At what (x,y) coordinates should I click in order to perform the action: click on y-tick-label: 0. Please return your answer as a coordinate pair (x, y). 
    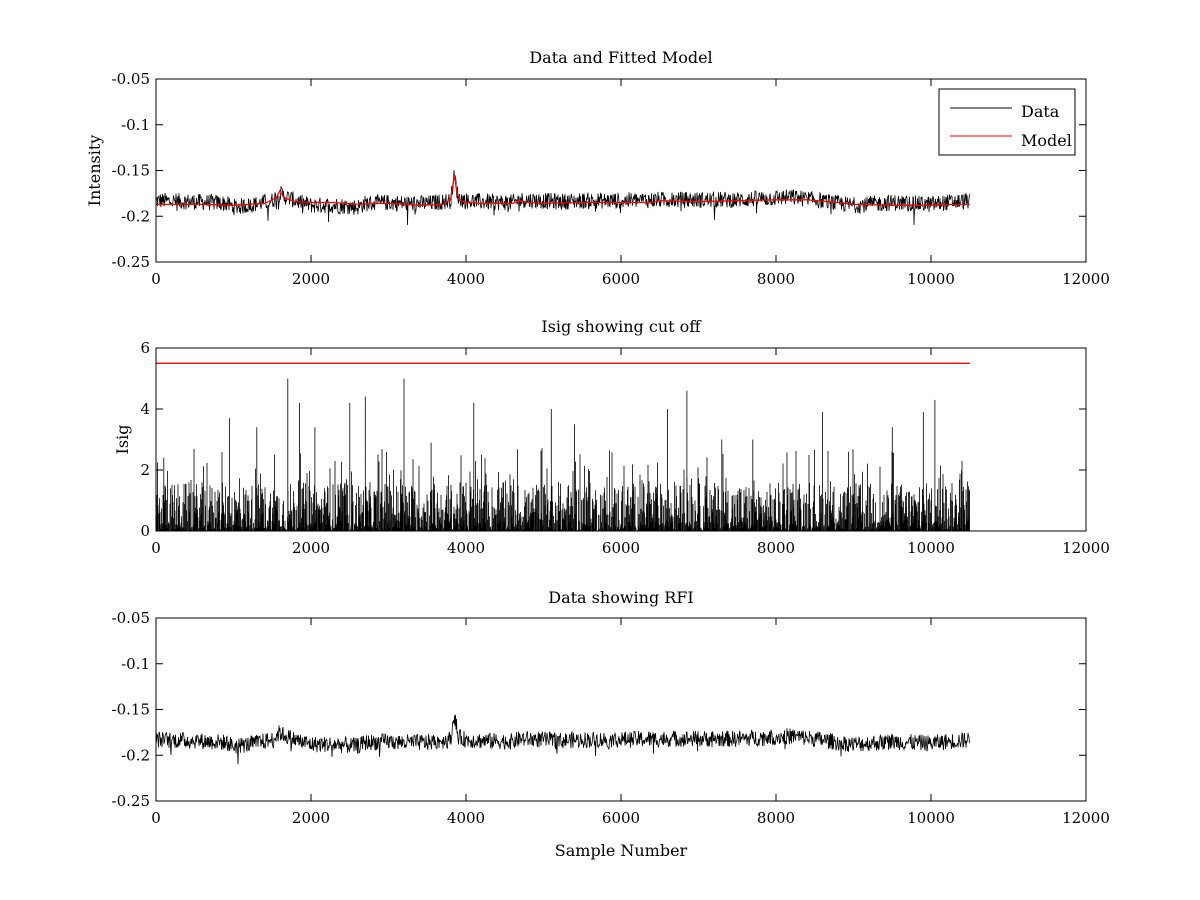
    Looking at the image, I should click on (145, 531).